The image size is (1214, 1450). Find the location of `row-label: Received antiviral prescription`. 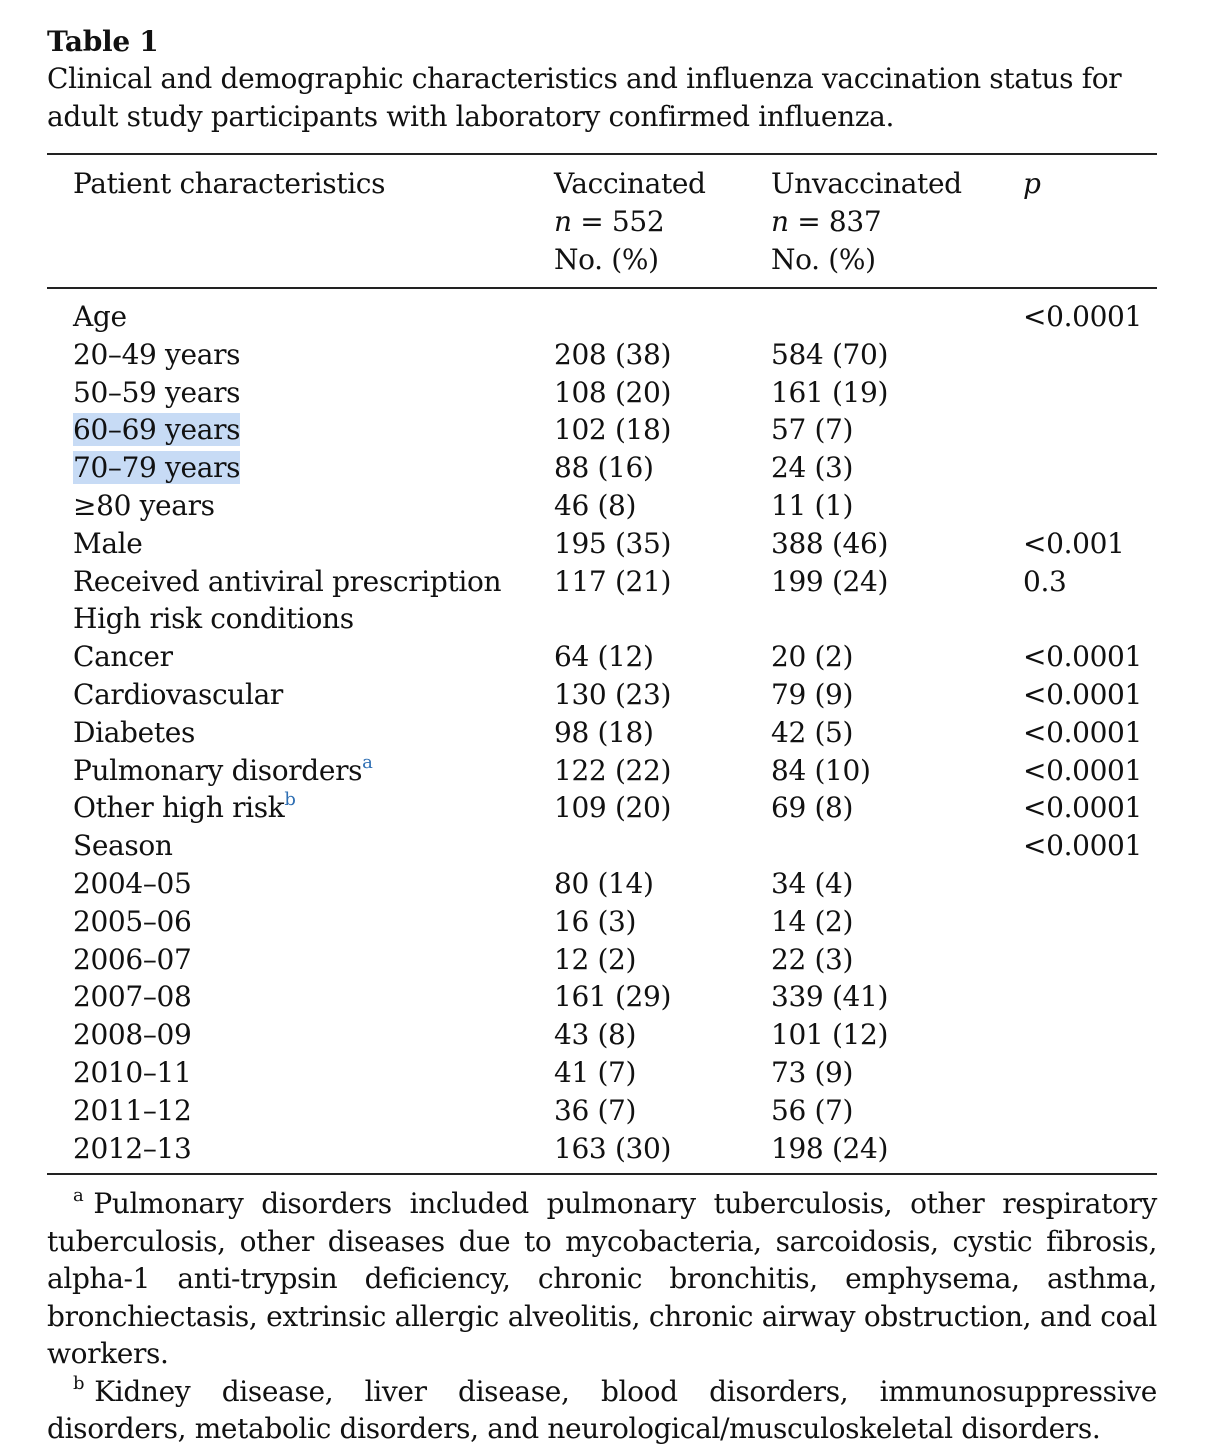

row-label: Received antiviral prescription is located at coordinates (287, 582).